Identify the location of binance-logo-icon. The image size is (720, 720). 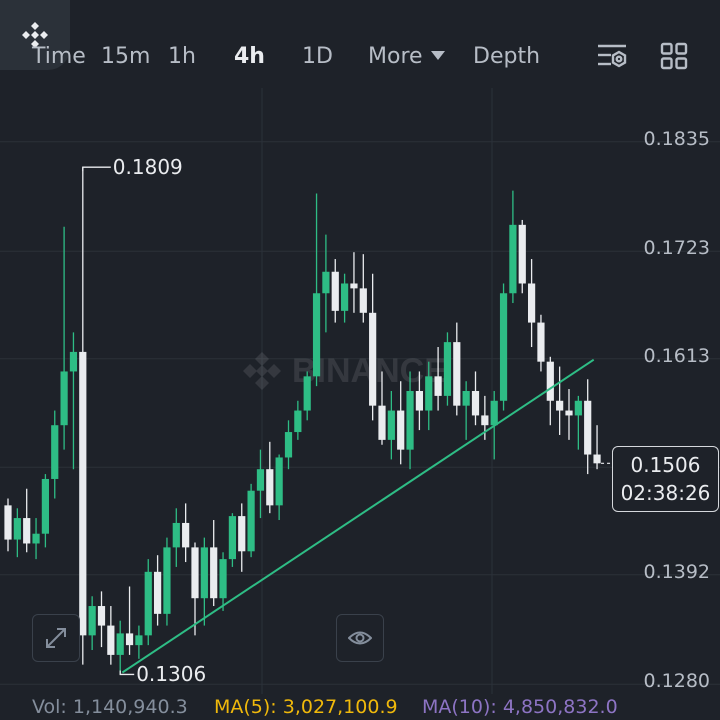
(35, 35).